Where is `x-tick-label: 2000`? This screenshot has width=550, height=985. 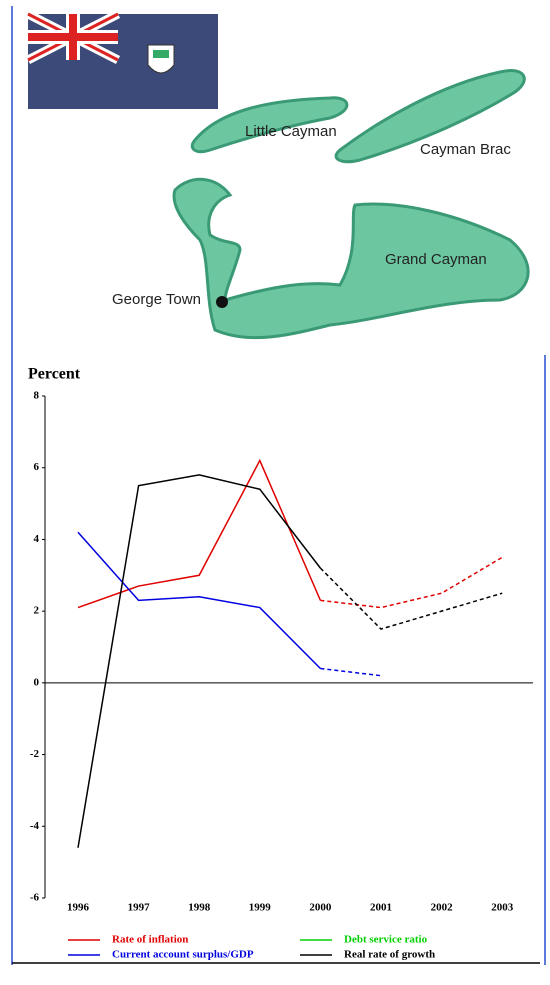 x-tick-label: 2000 is located at coordinates (320, 908).